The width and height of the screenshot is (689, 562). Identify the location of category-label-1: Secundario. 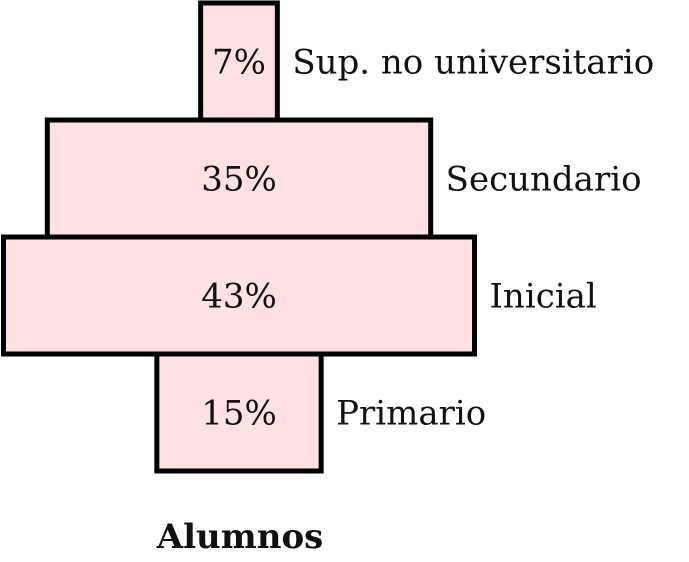
(544, 180).